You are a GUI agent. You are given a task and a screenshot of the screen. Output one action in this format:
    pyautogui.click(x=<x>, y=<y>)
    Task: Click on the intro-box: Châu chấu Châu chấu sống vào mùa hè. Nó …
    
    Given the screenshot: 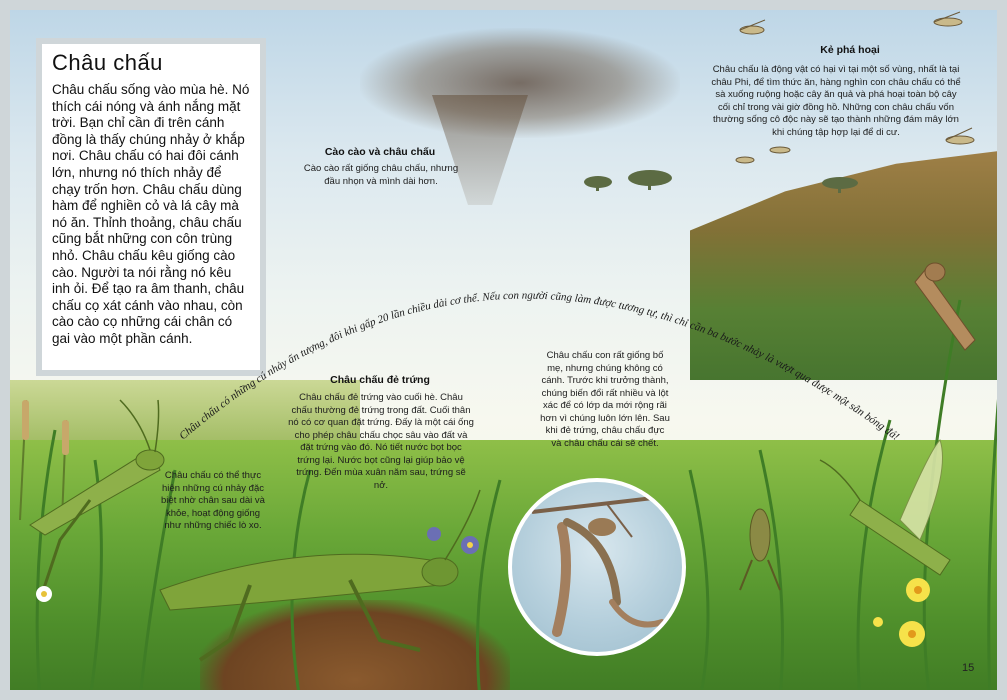 What is the action you would take?
    pyautogui.click(x=151, y=207)
    